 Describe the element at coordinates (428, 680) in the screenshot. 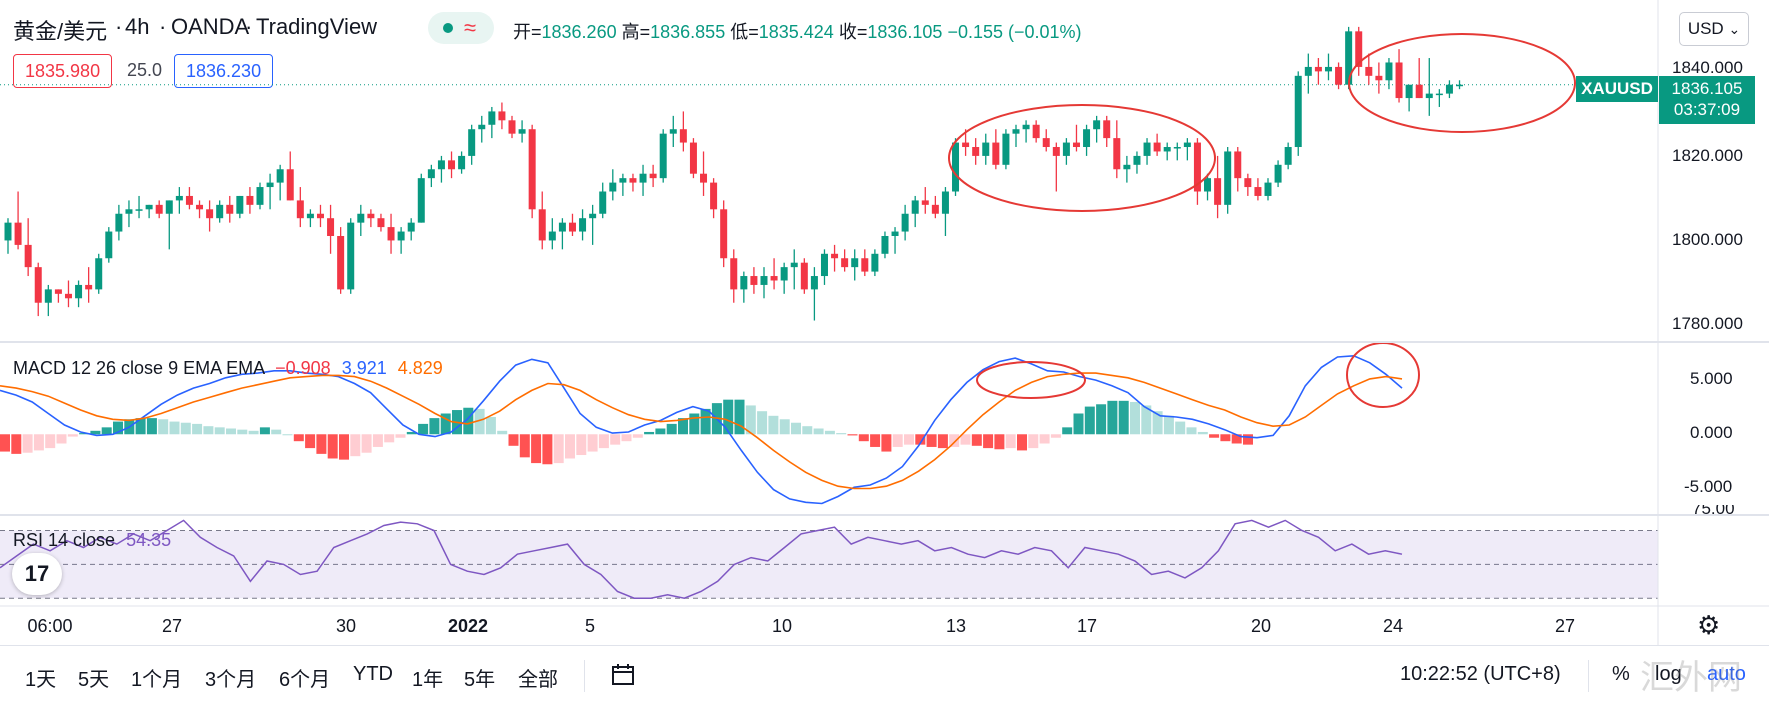

I see `range-1y-button: 1年` at that location.